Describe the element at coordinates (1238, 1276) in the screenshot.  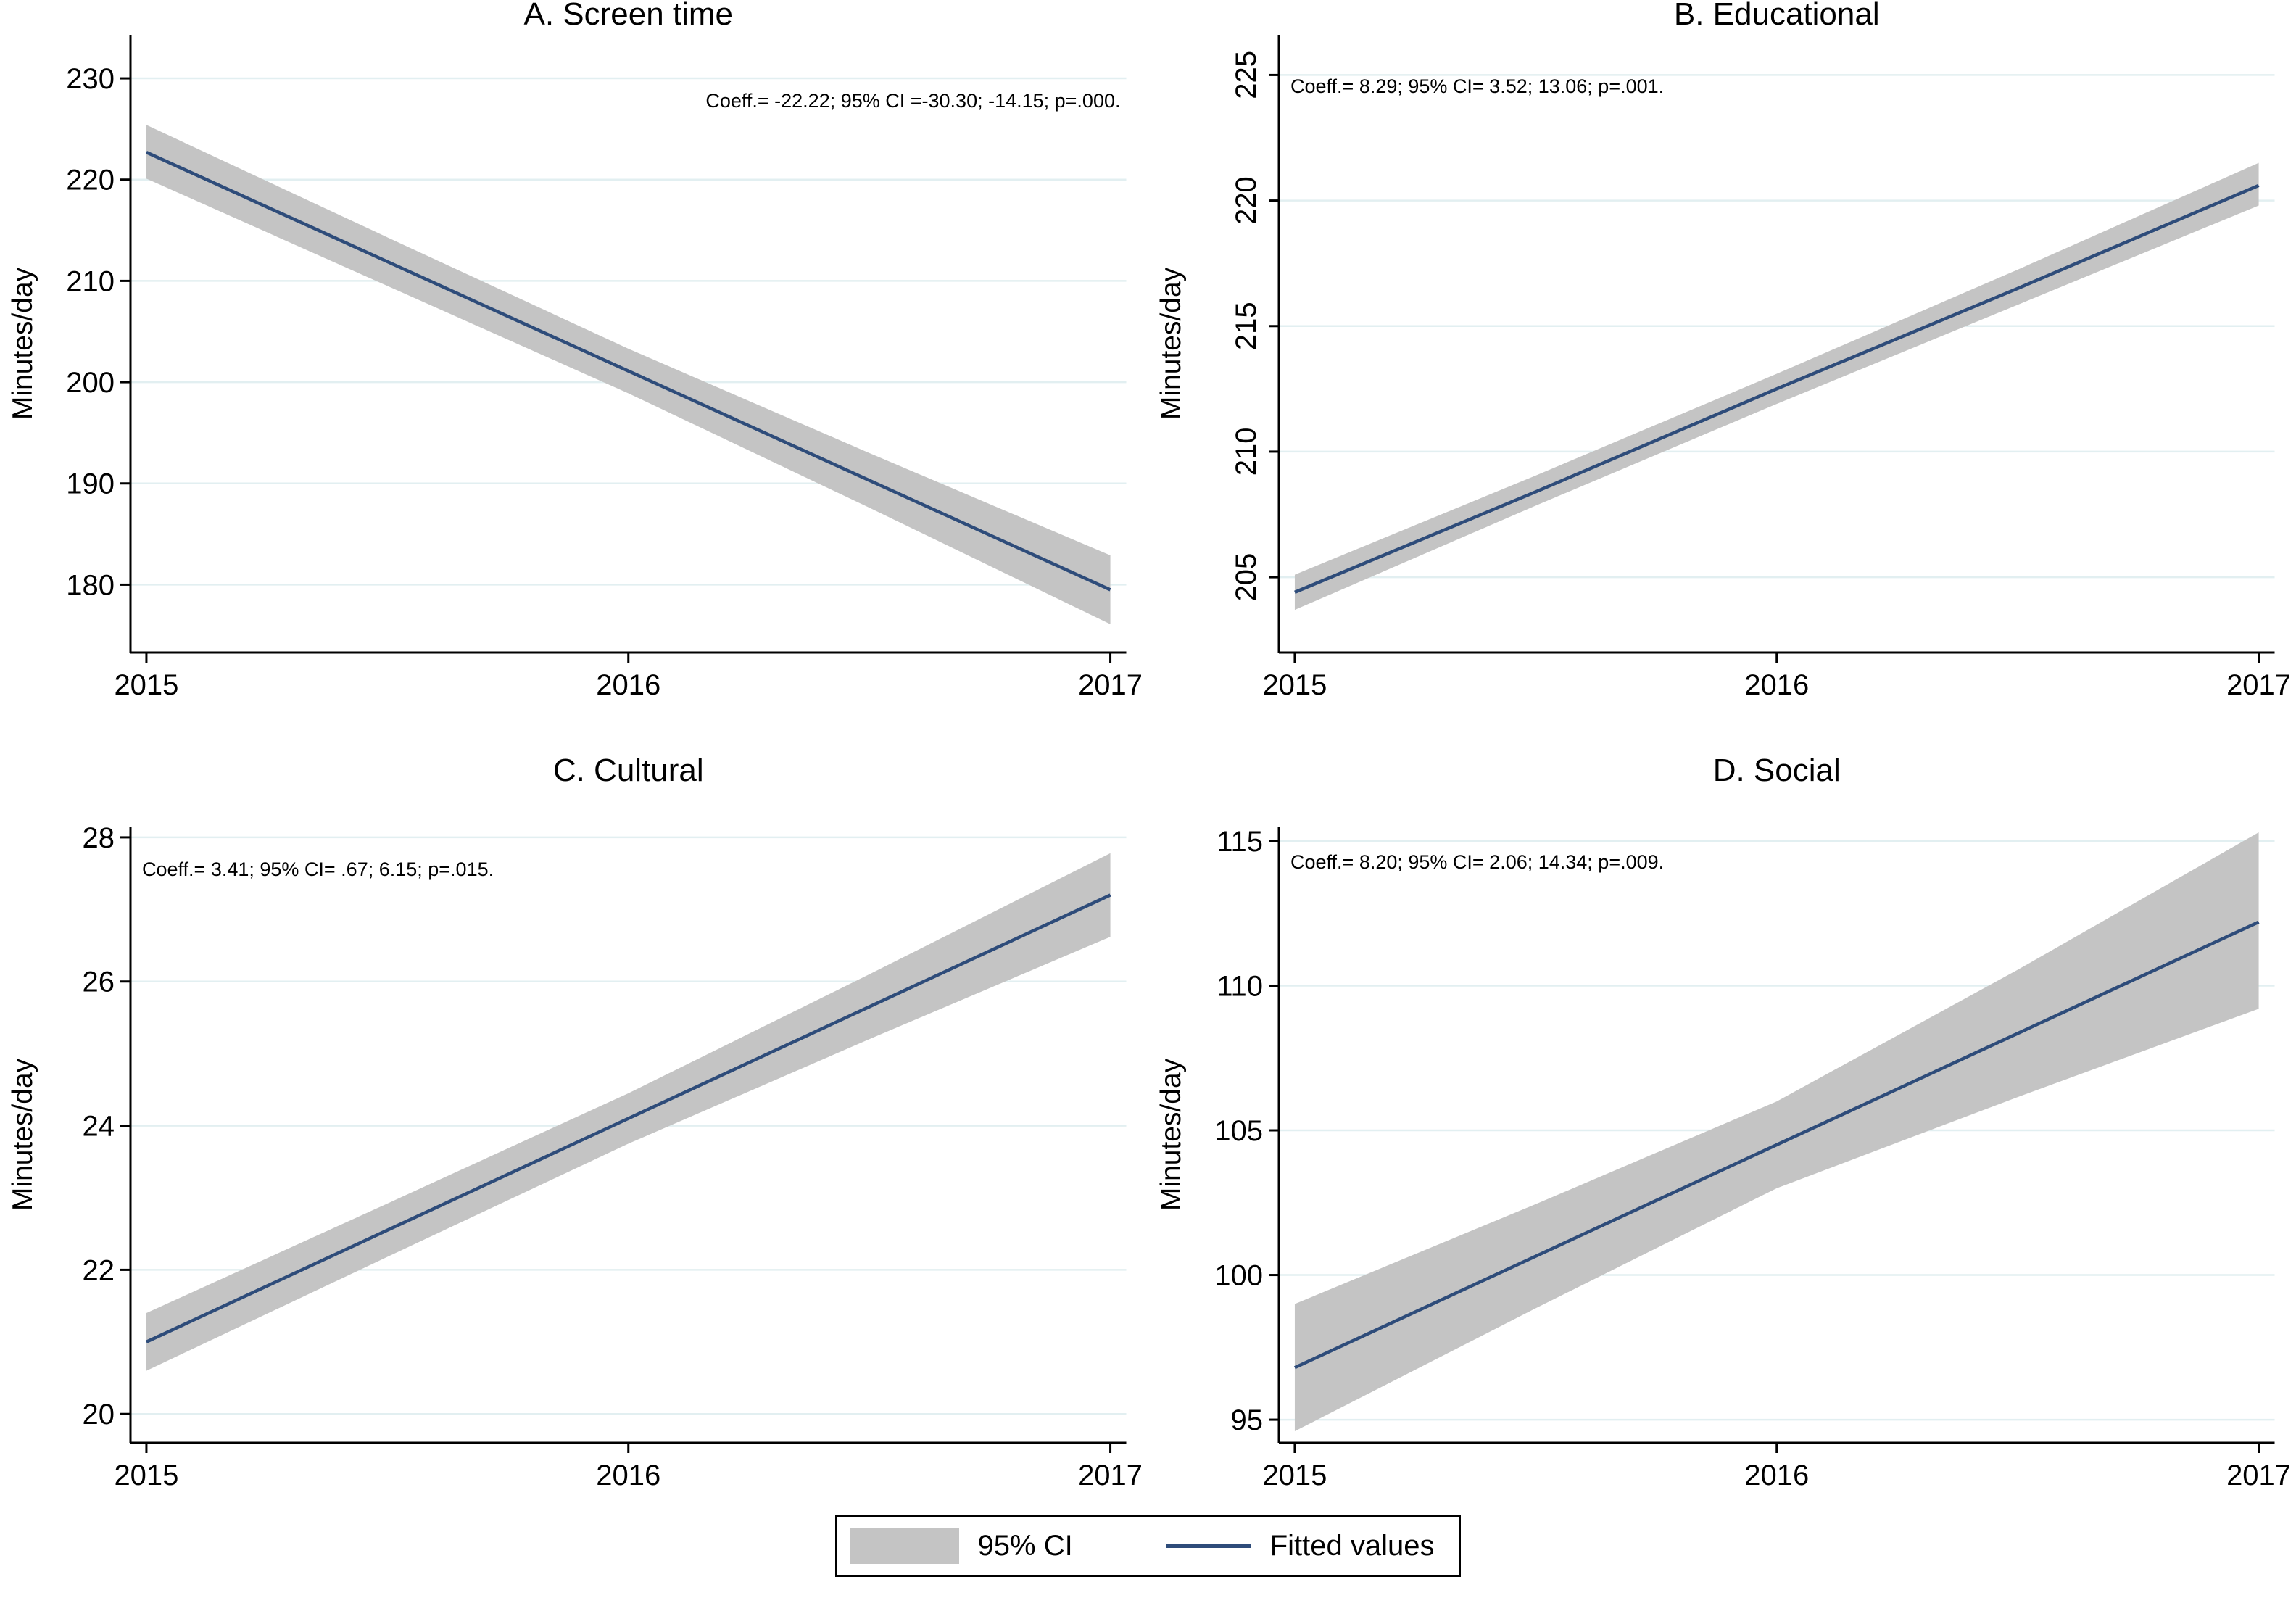
I see `y-tick-label: 100` at that location.